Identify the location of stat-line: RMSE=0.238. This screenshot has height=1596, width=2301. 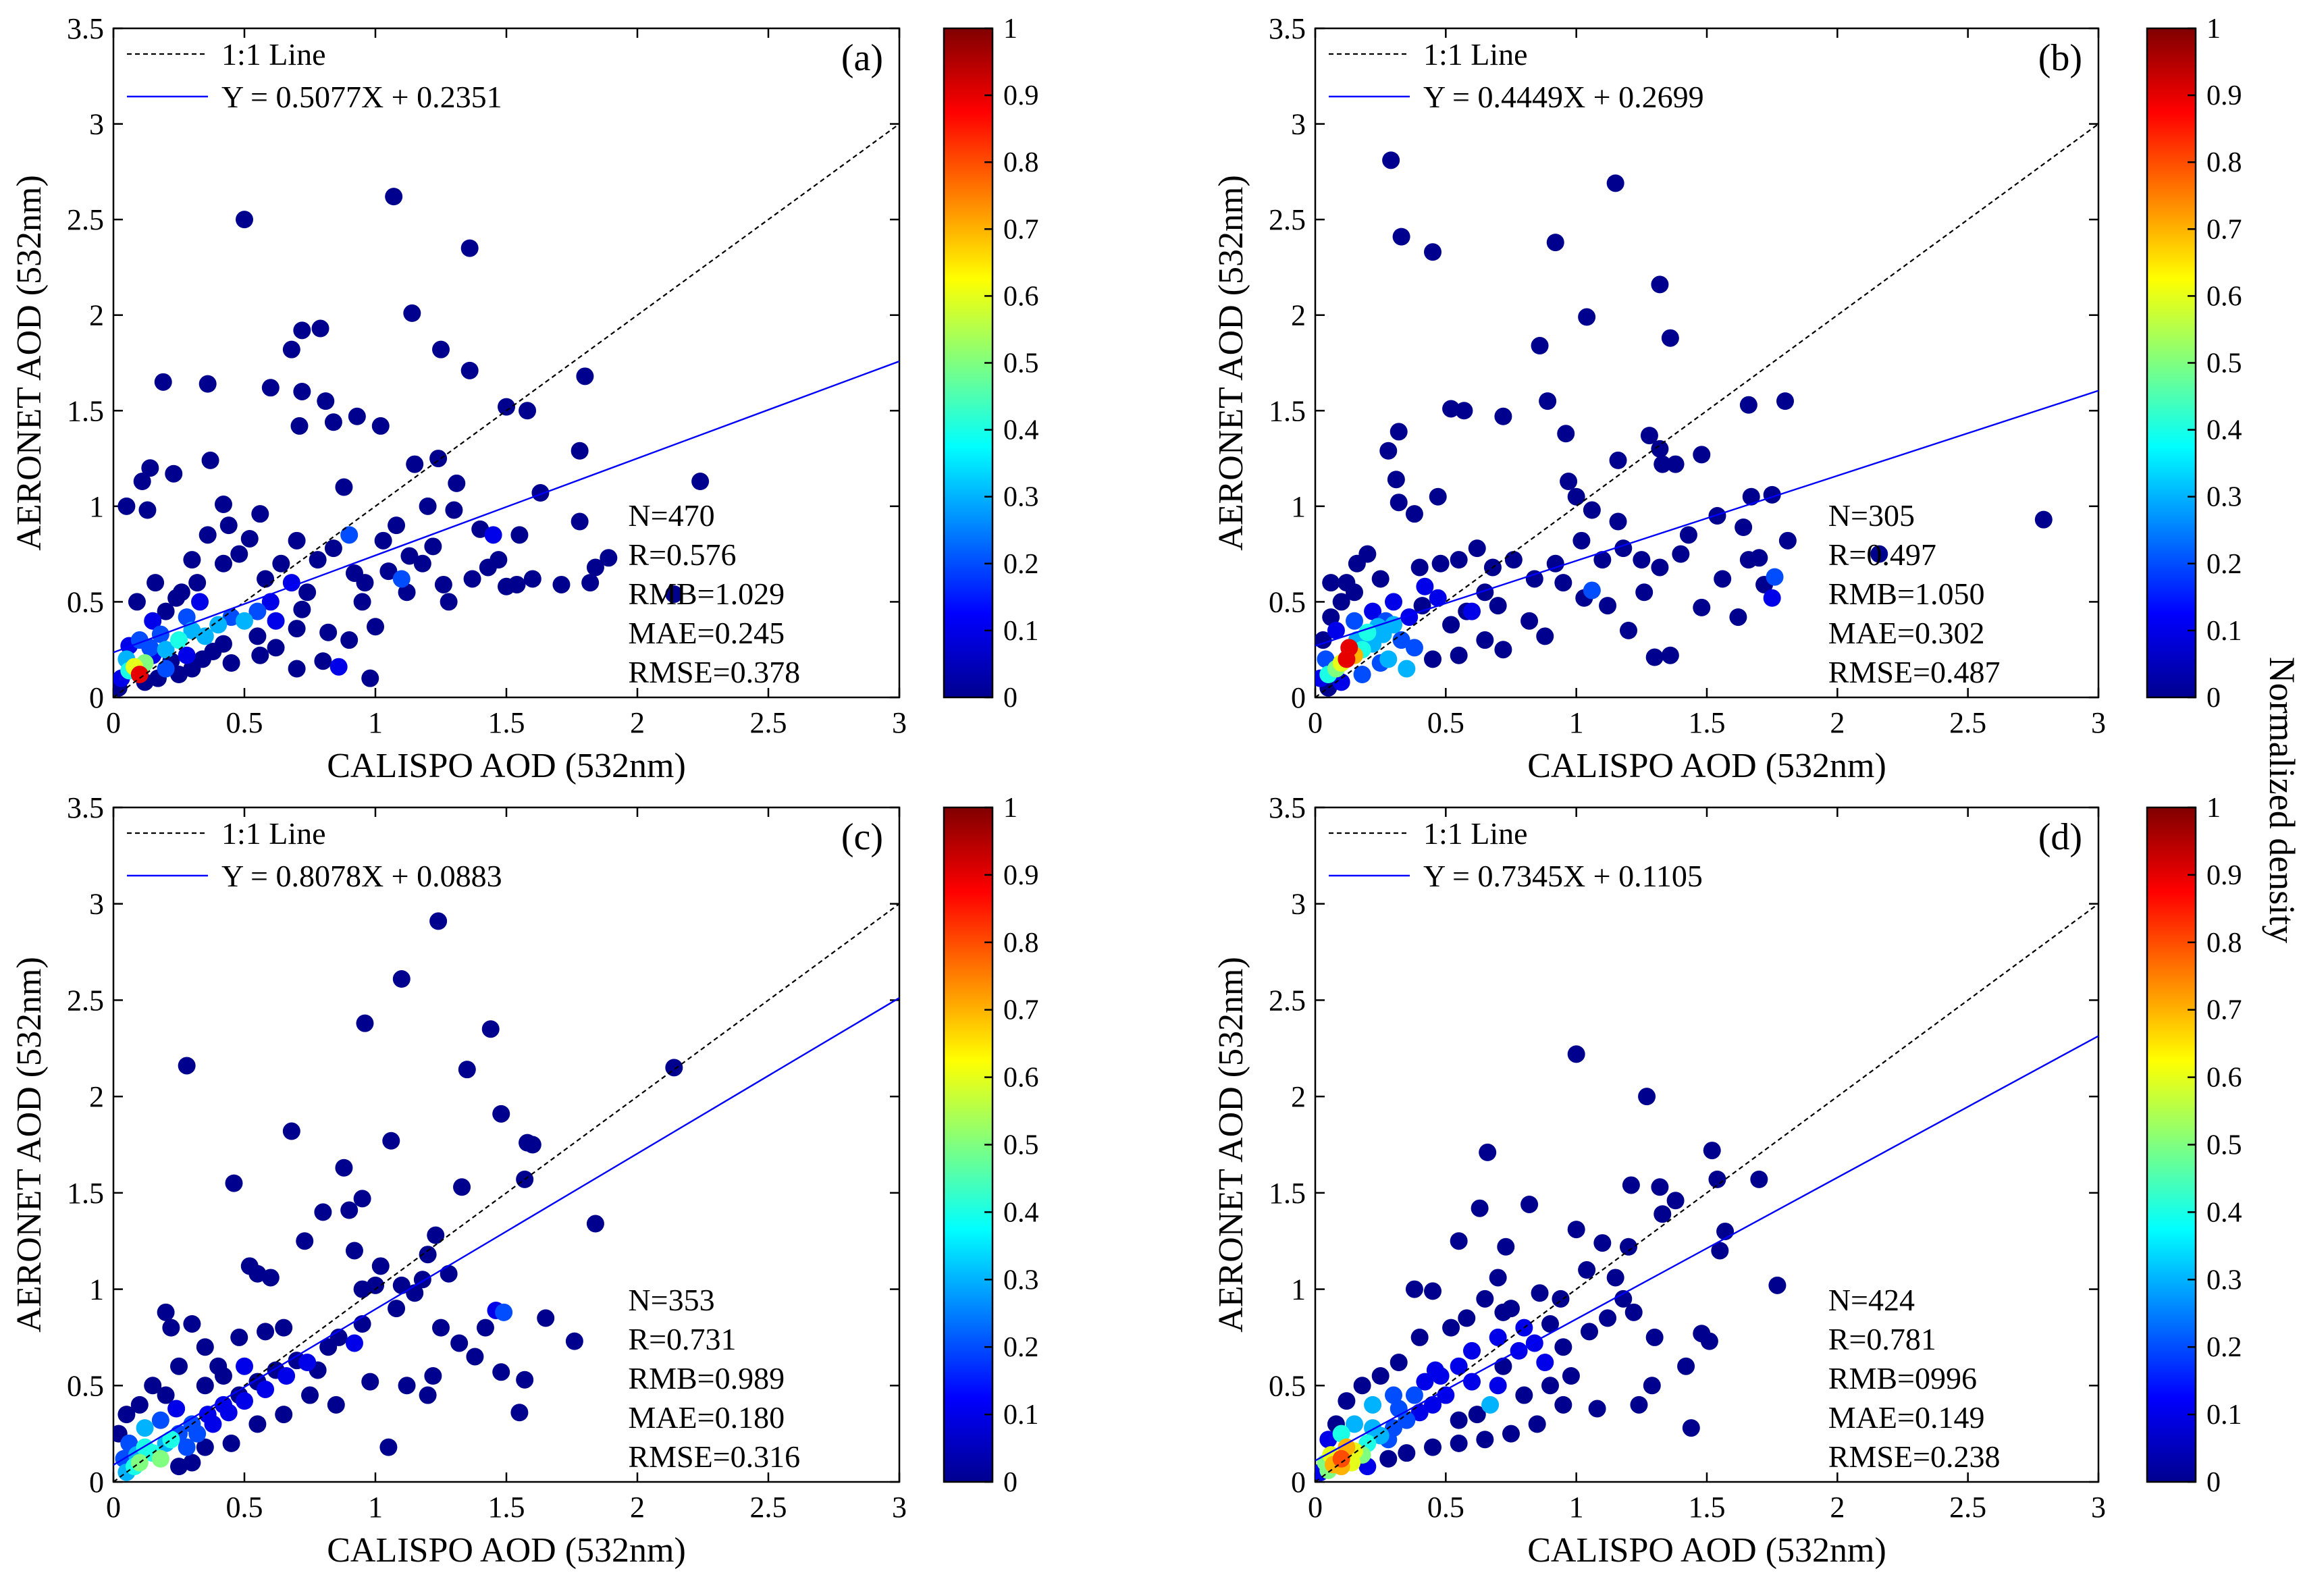
(1914, 1456).